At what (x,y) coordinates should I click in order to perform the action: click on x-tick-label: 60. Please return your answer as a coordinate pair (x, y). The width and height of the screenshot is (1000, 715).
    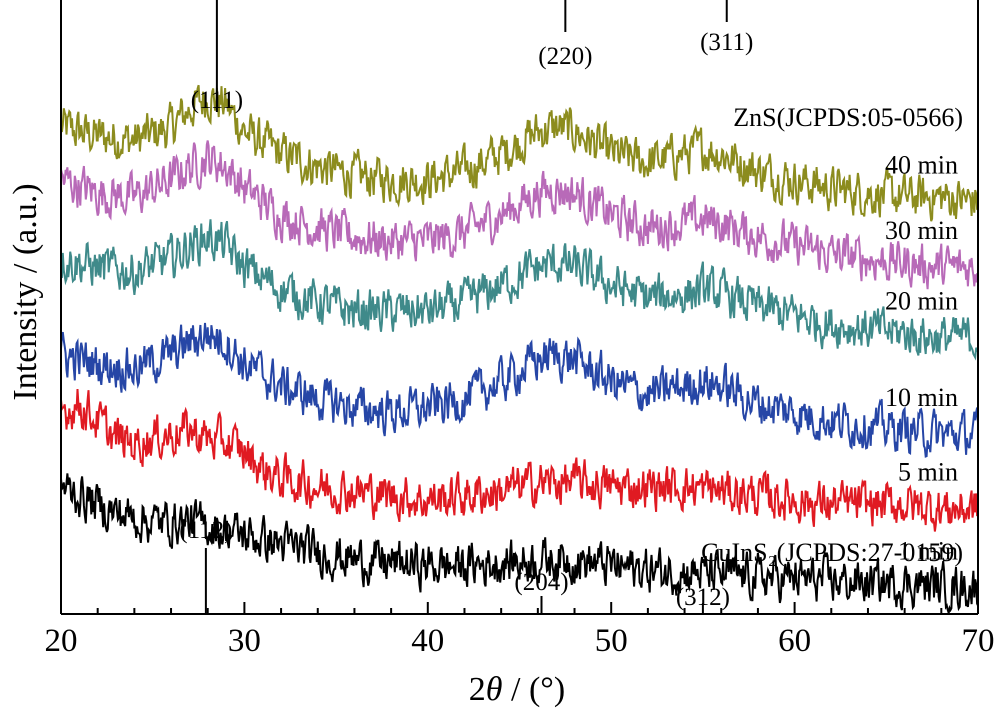
    Looking at the image, I should click on (794, 641).